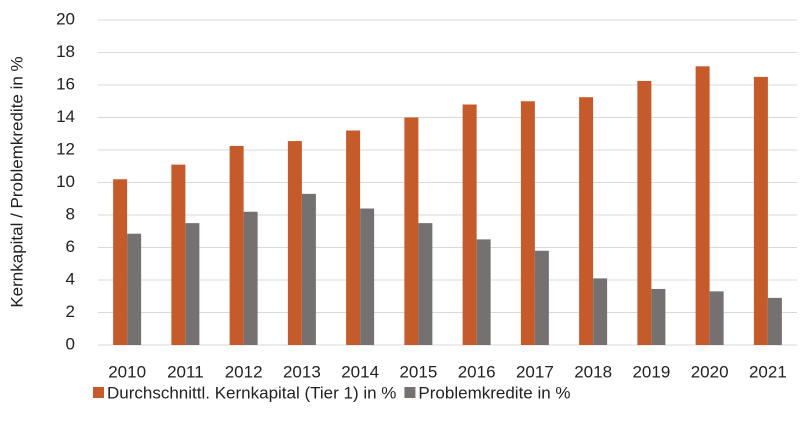  What do you see at coordinates (70, 246) in the screenshot?
I see `y-tick-label: 6` at bounding box center [70, 246].